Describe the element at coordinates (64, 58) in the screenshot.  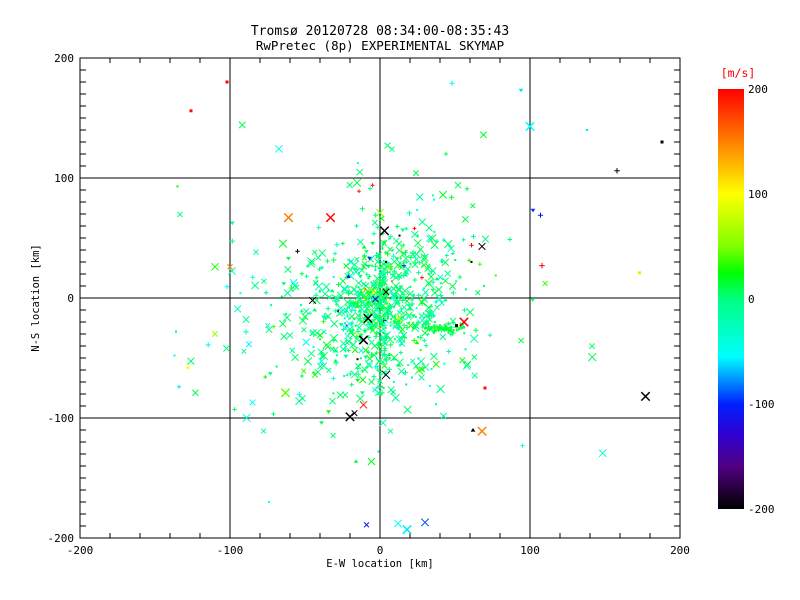
I see `y-tick-label: 200` at that location.